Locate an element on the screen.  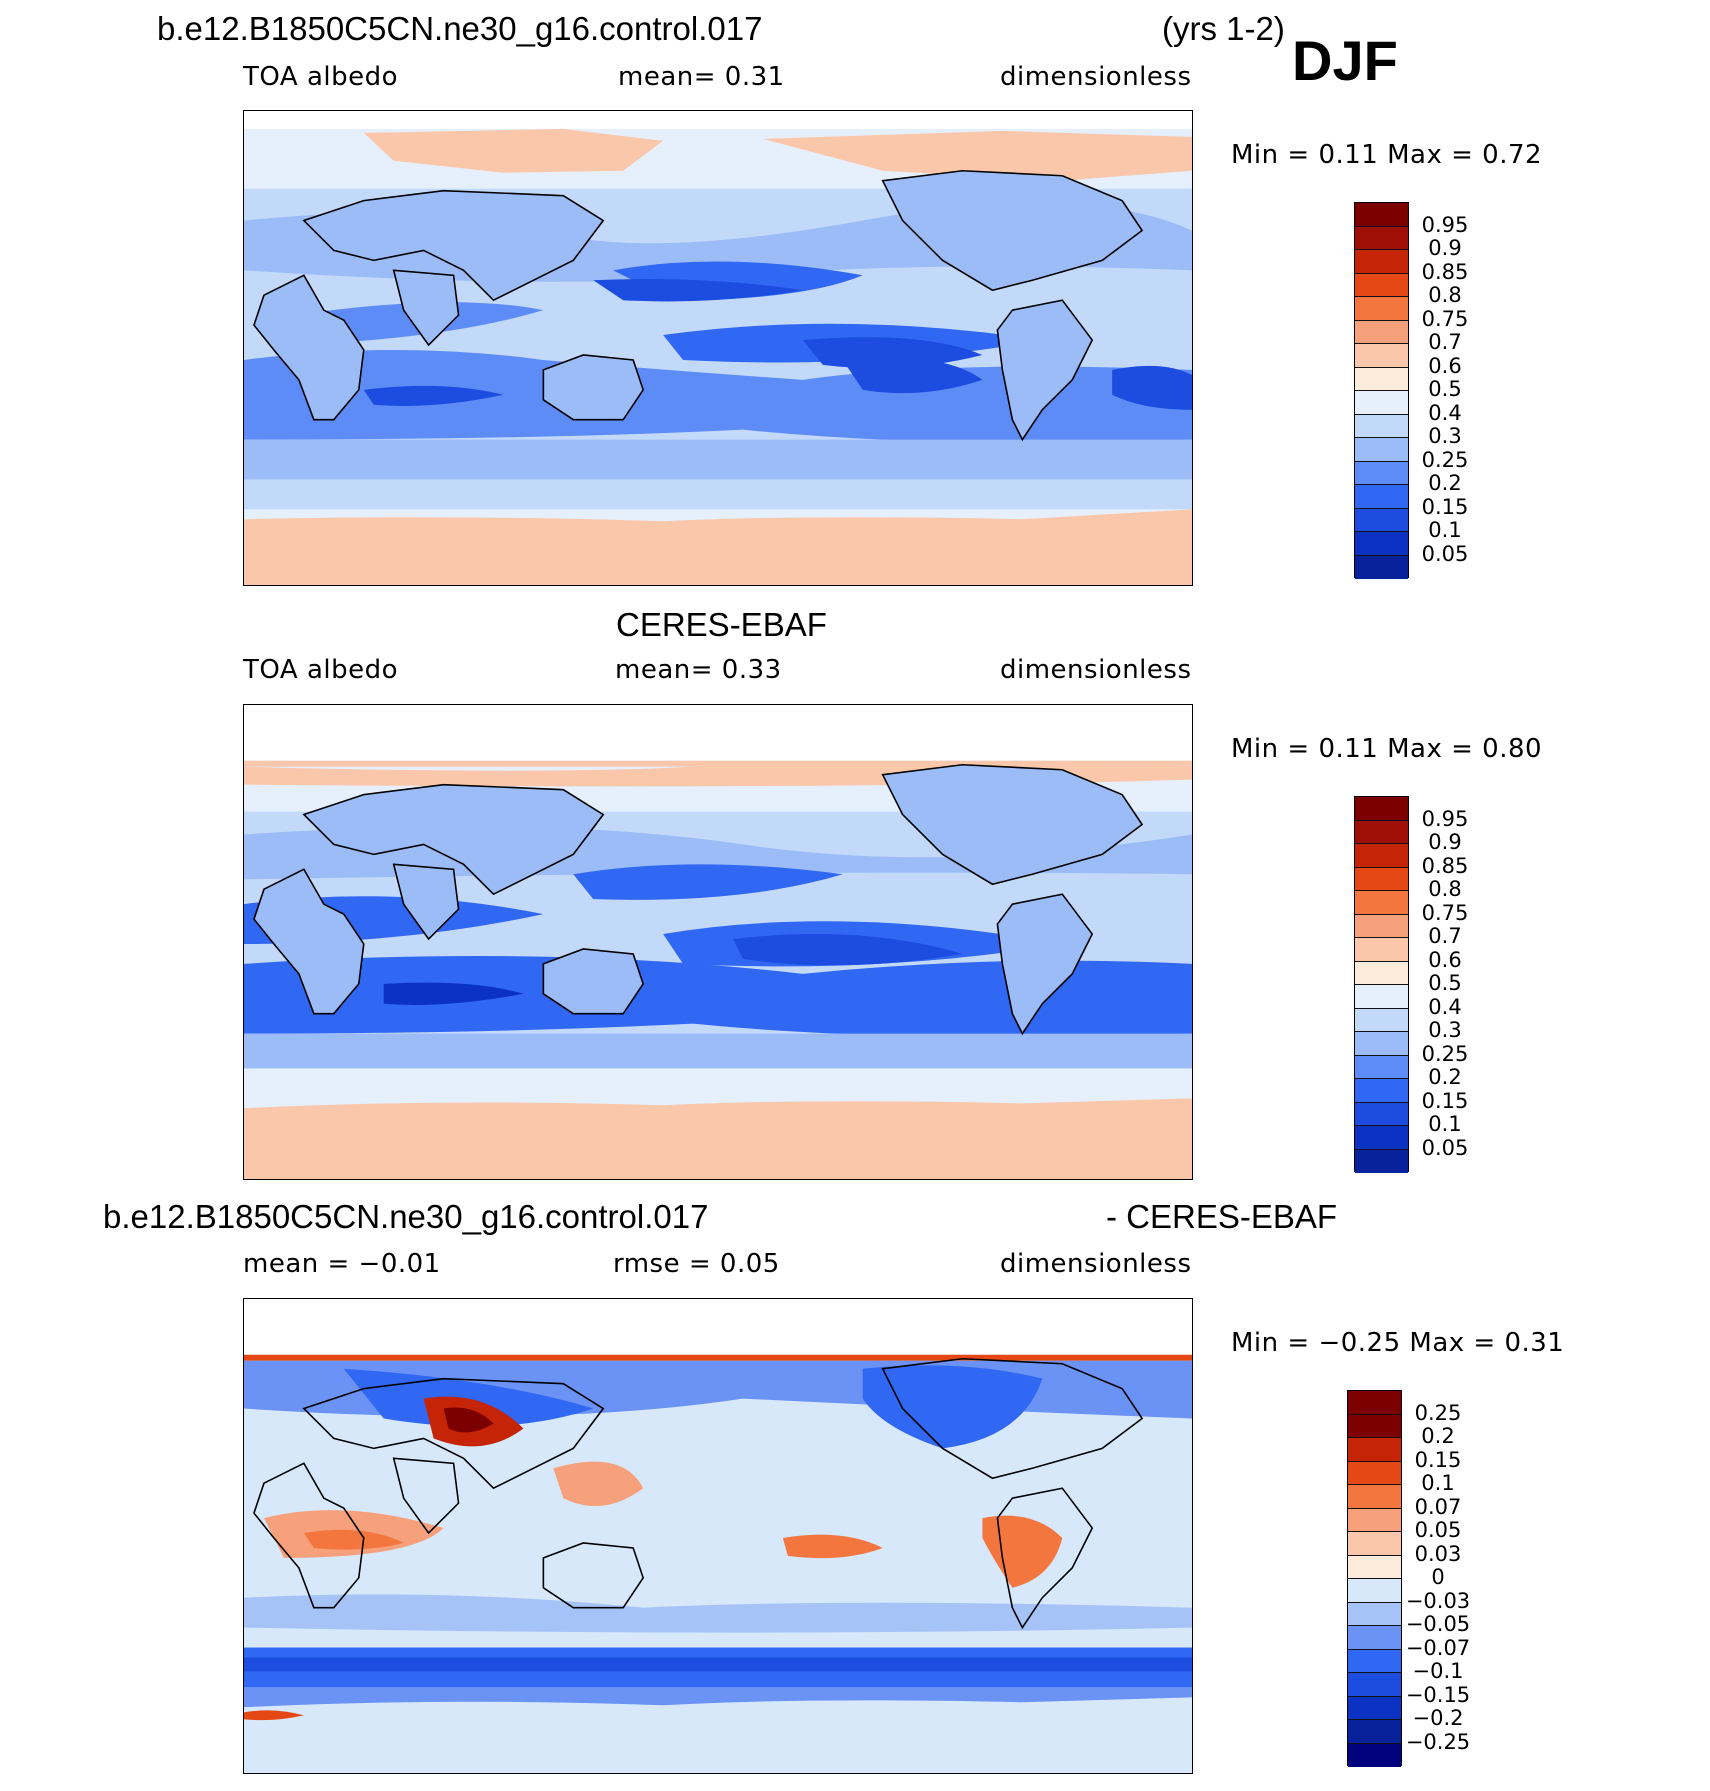
panel3-mean: mean = −0.01 is located at coordinates (342, 1264).